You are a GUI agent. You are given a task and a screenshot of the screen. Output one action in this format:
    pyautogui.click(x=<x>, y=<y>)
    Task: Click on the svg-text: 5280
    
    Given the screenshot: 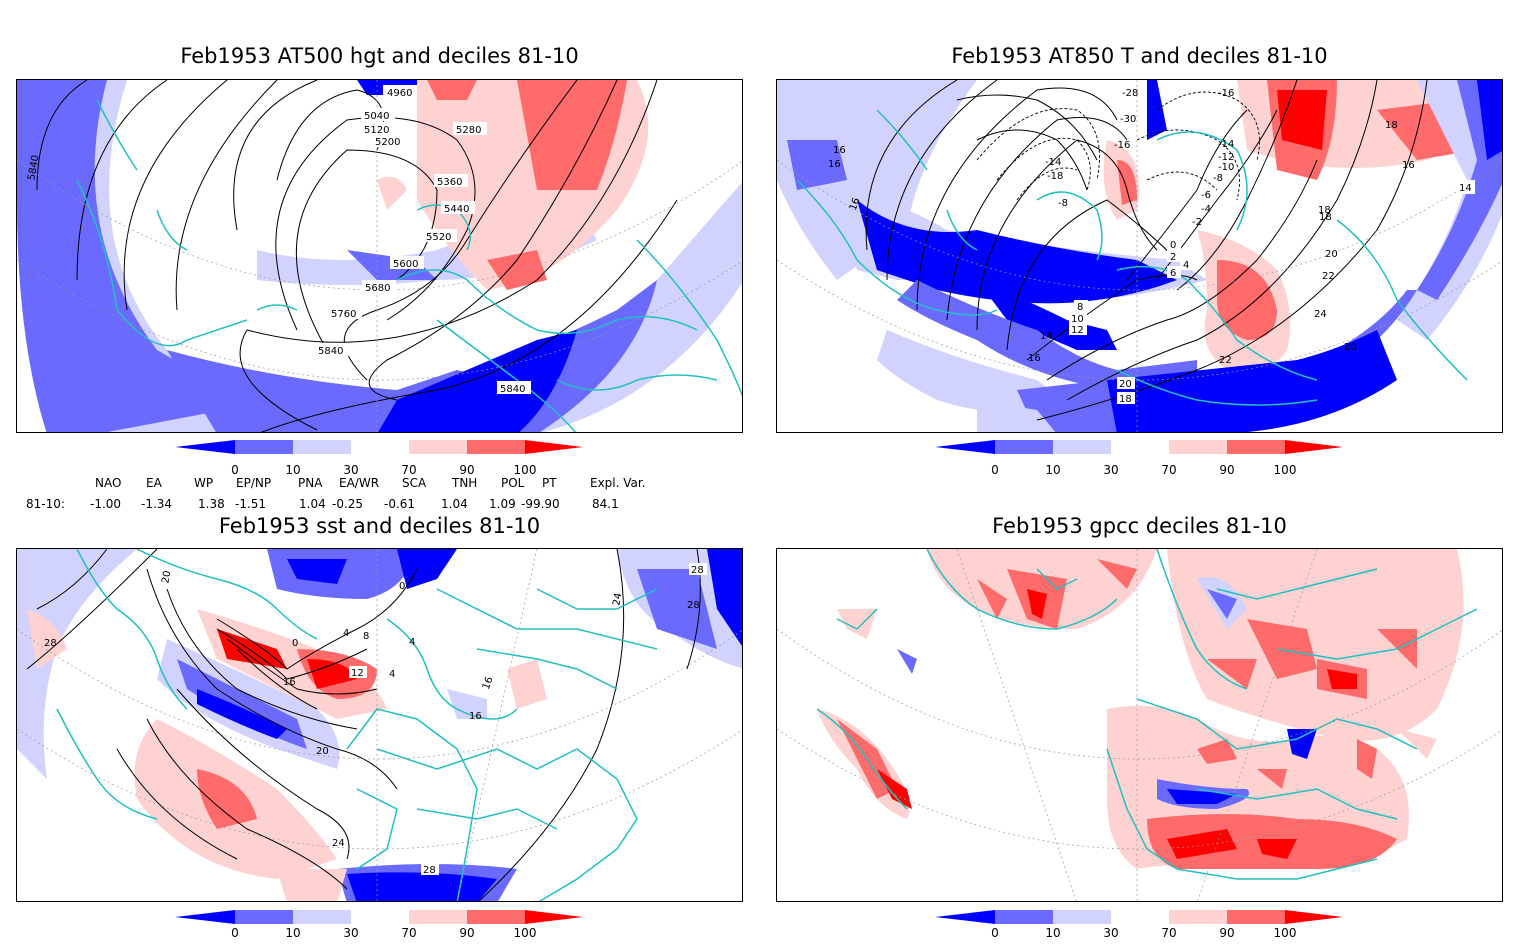 What is the action you would take?
    pyautogui.click(x=468, y=130)
    